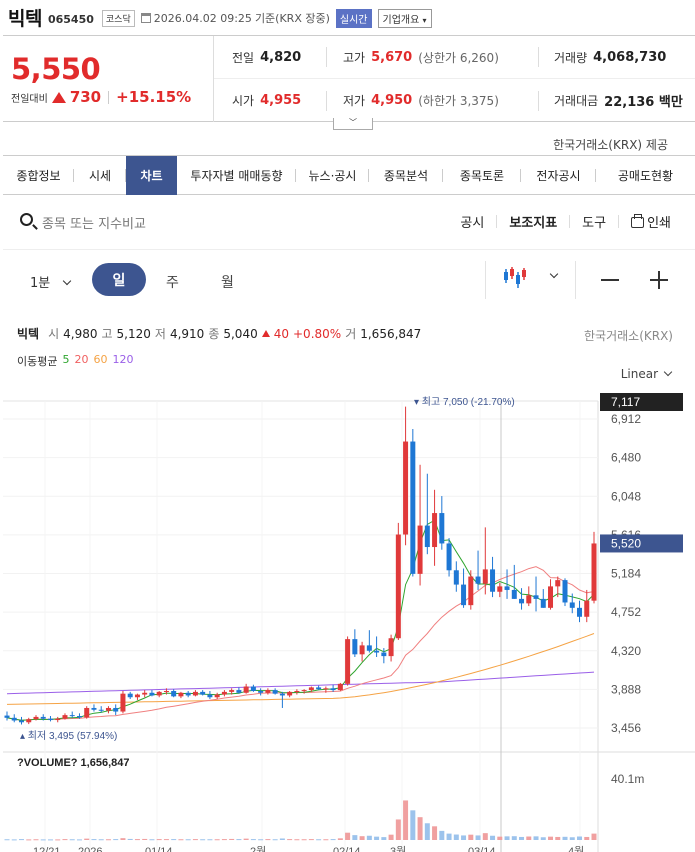 The image size is (695, 852). I want to click on zoom-out-icon, so click(610, 280).